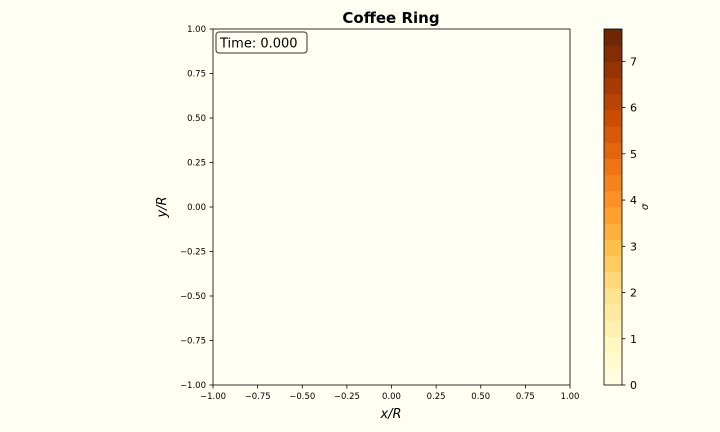 This screenshot has height=432, width=720. I want to click on y-axis-label: y/R, so click(162, 207).